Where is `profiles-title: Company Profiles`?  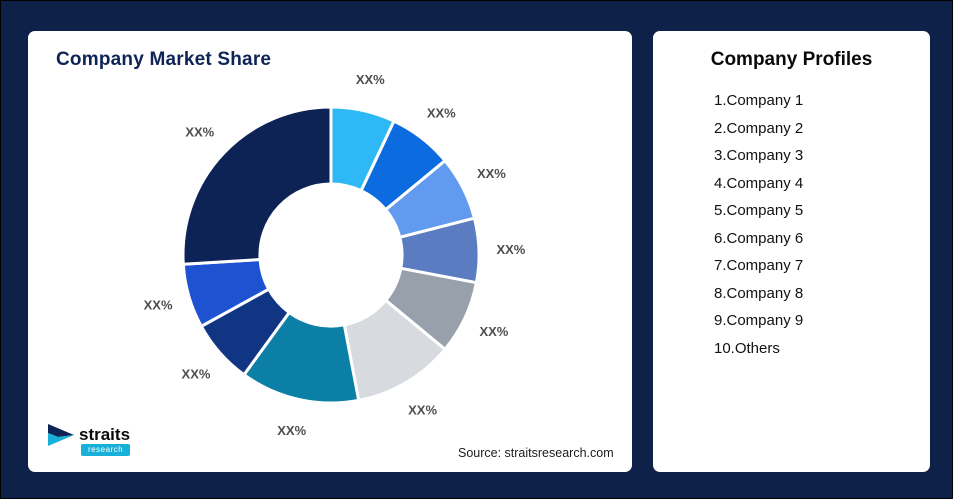 profiles-title: Company Profiles is located at coordinates (791, 59).